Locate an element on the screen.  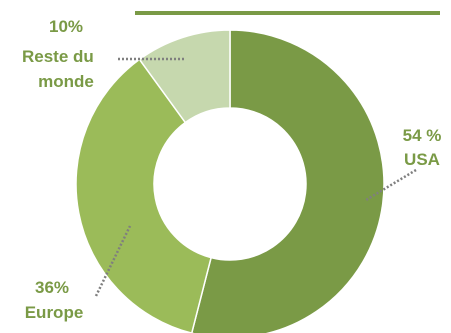
europe-value-label: 36% is located at coordinates (52, 287).